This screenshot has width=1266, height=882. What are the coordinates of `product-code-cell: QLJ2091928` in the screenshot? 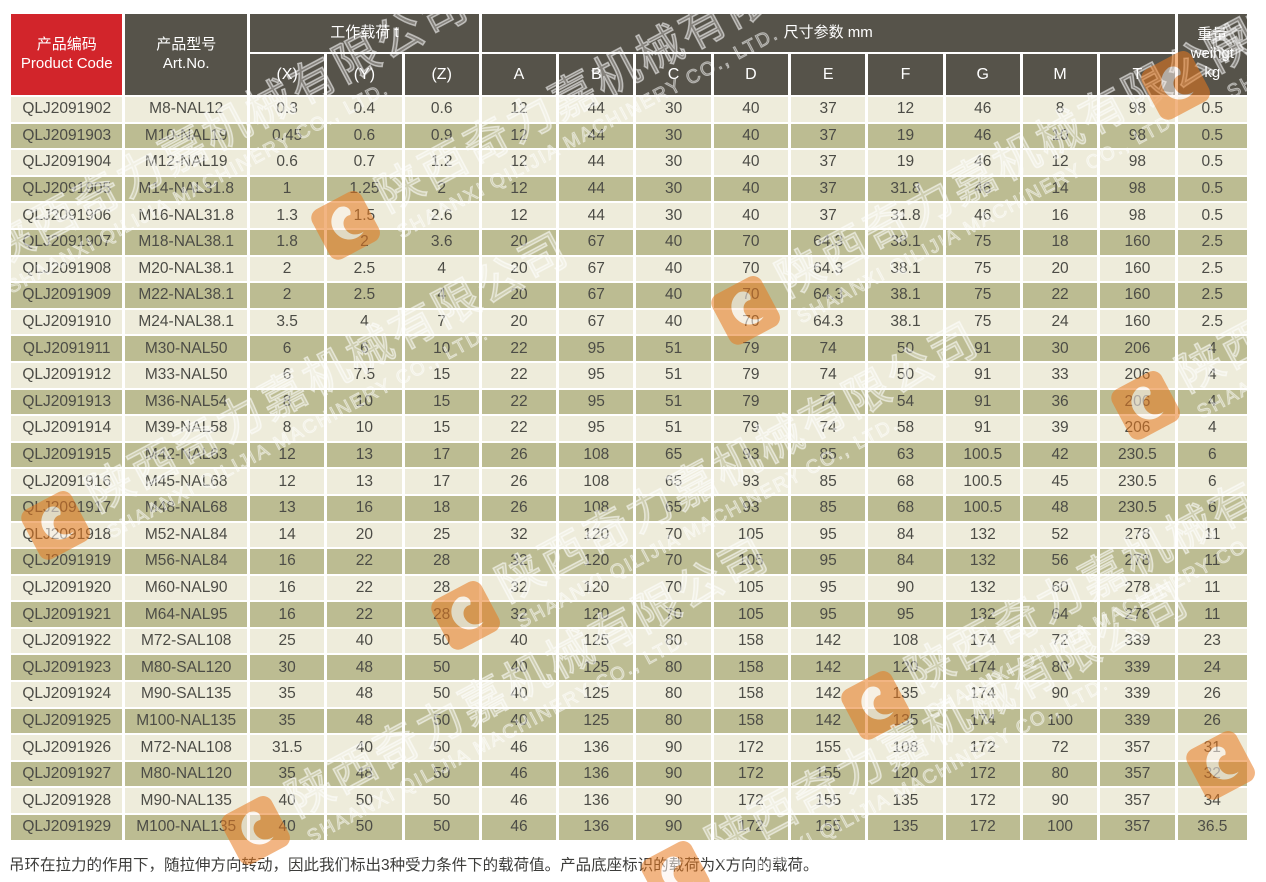 It's located at (67, 801).